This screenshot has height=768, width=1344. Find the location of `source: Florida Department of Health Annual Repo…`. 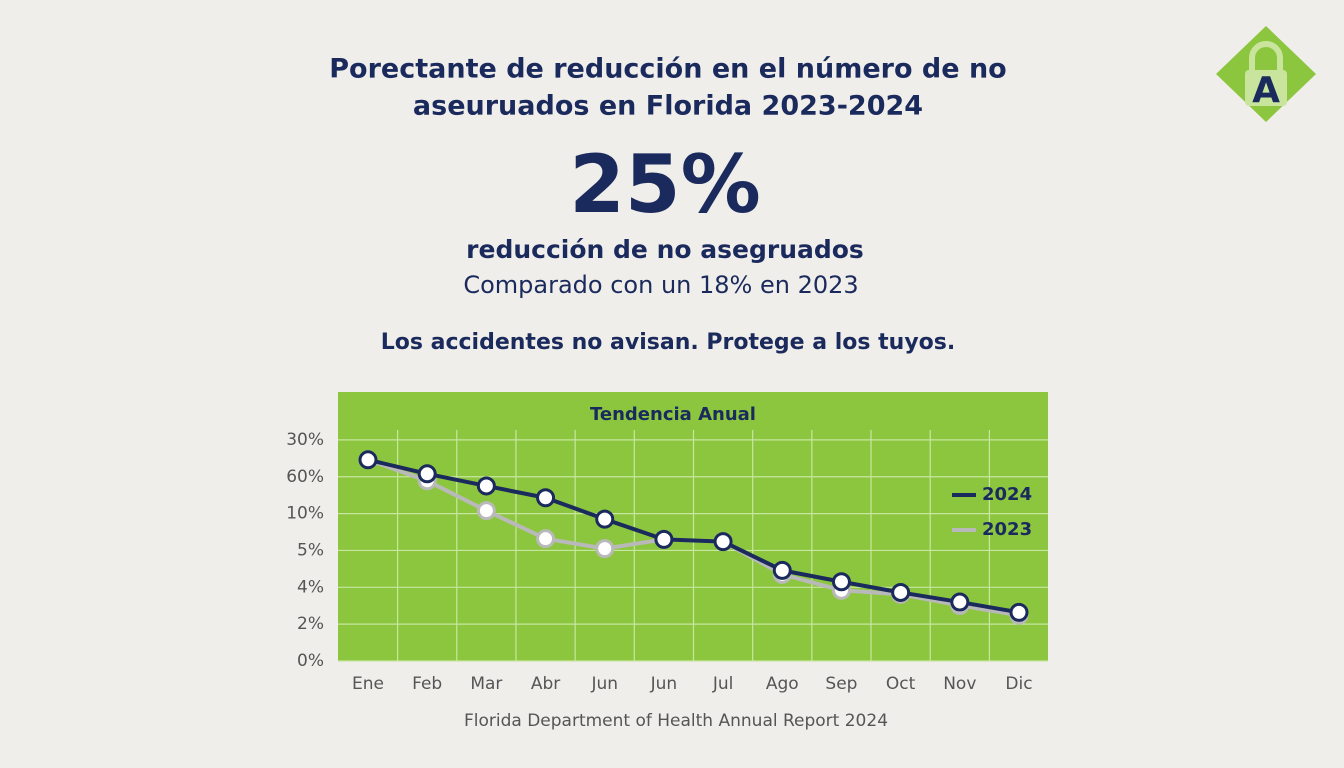

source: Florida Department of Health Annual Repo… is located at coordinates (676, 721).